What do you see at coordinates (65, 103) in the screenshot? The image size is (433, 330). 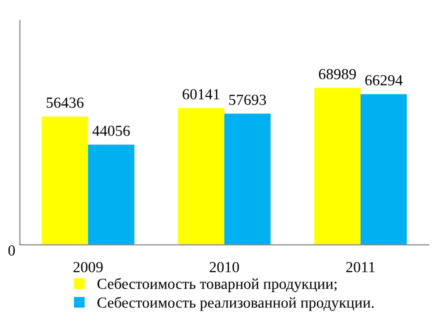 I see `data-label: 56436` at bounding box center [65, 103].